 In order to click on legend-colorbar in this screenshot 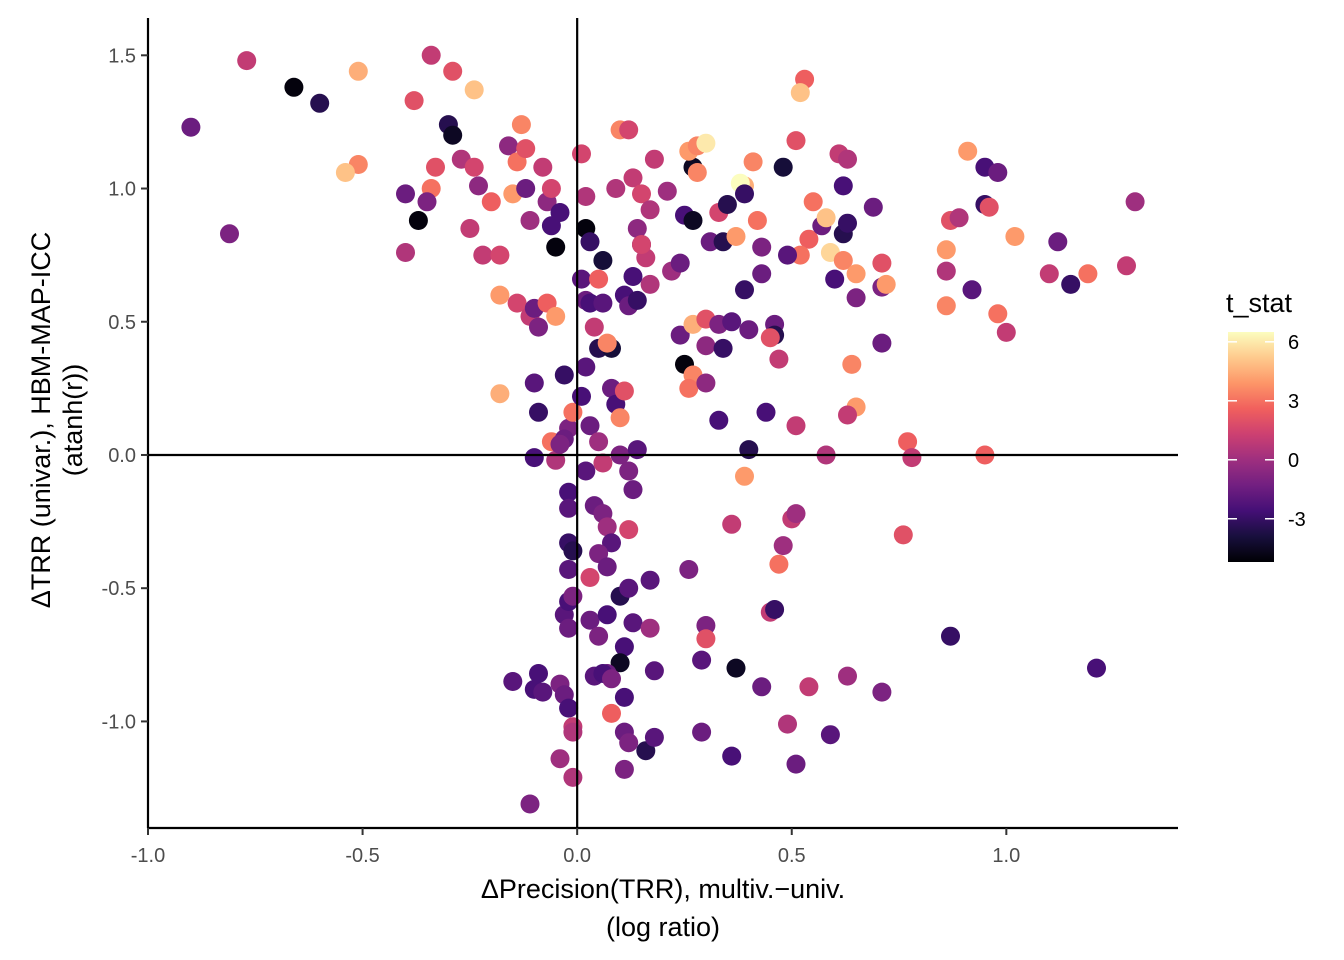, I will do `click(1251, 447)`.